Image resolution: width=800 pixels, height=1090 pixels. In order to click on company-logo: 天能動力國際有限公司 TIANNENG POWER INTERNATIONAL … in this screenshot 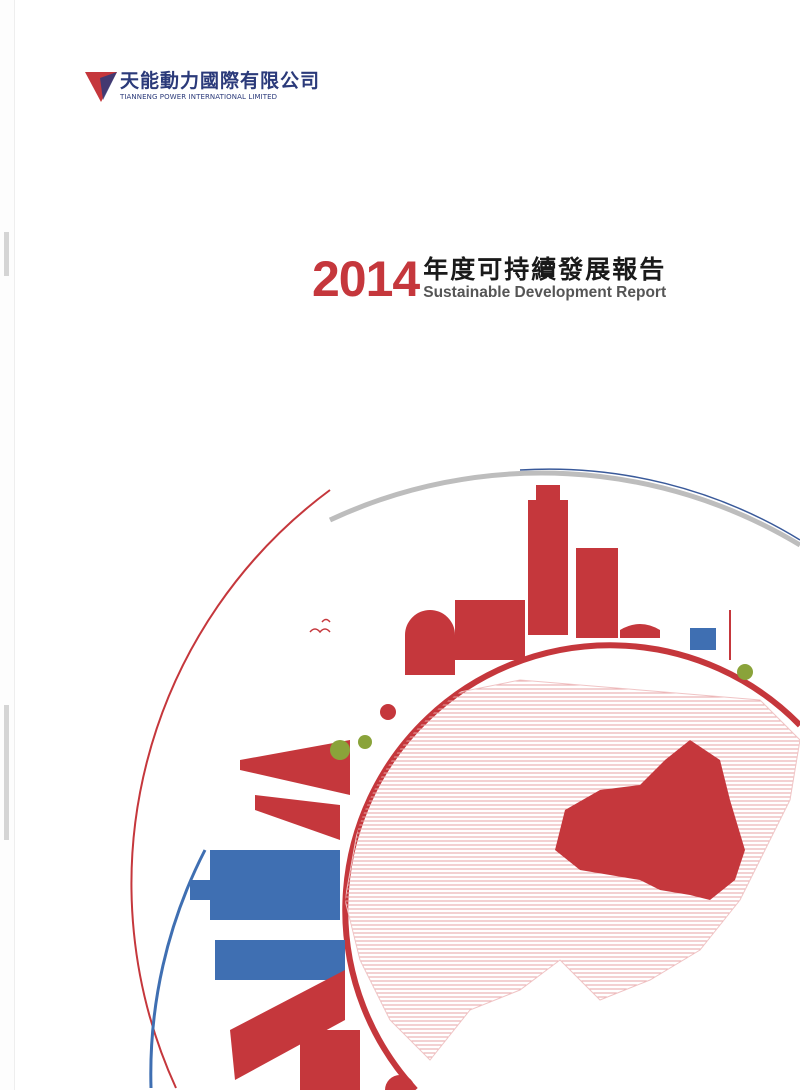, I will do `click(202, 87)`.